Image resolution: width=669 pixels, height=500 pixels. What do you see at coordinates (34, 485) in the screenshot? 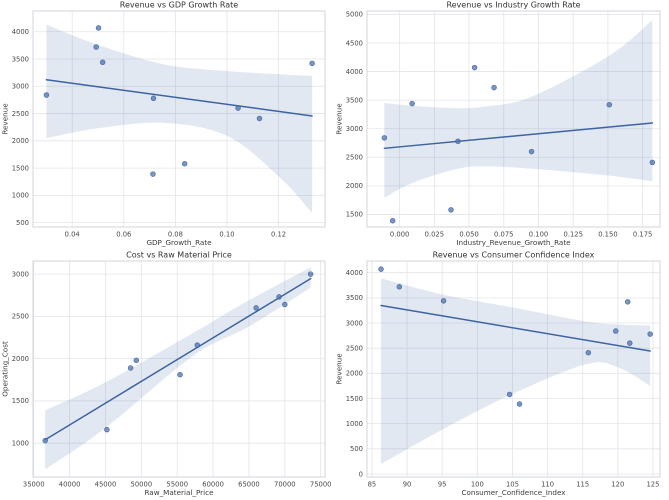
I see `x-tick-label: 35000` at bounding box center [34, 485].